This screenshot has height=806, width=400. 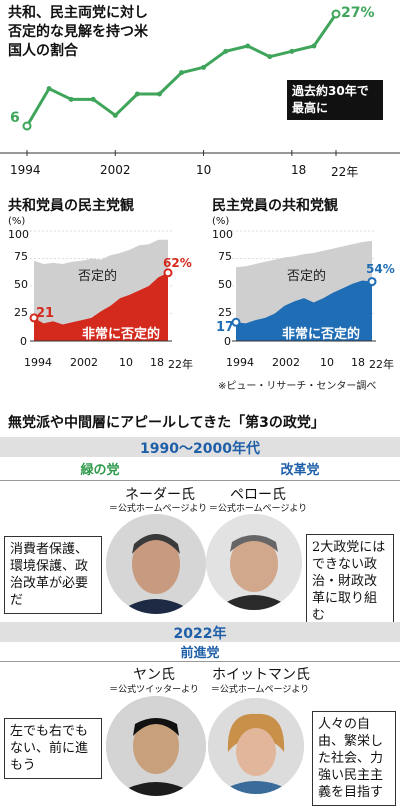 I want to click on chart3-end-label: 54%, so click(x=380, y=269).